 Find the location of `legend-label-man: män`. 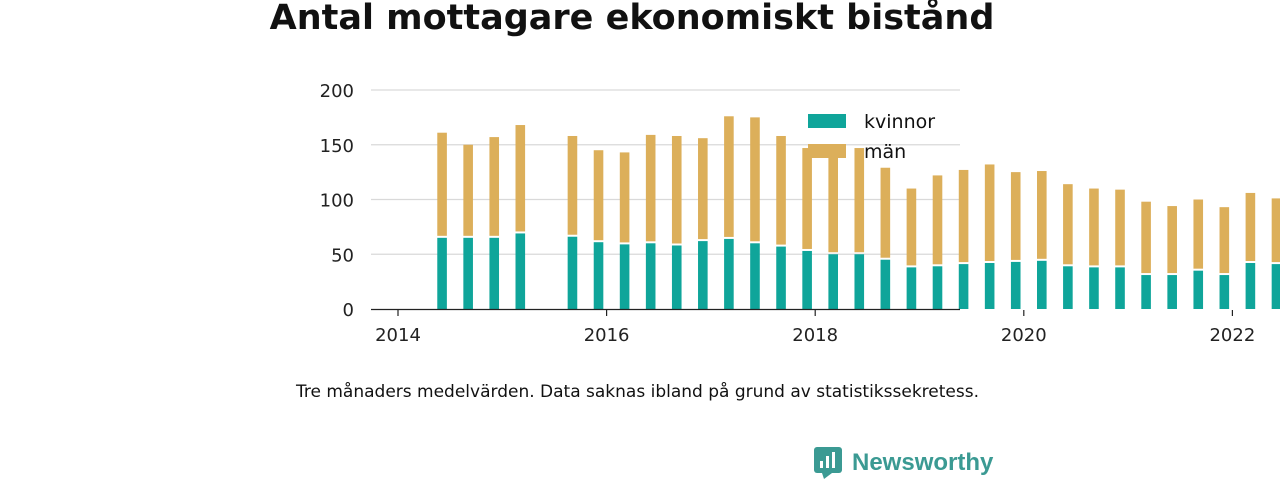

legend-label-man: män is located at coordinates (885, 152).